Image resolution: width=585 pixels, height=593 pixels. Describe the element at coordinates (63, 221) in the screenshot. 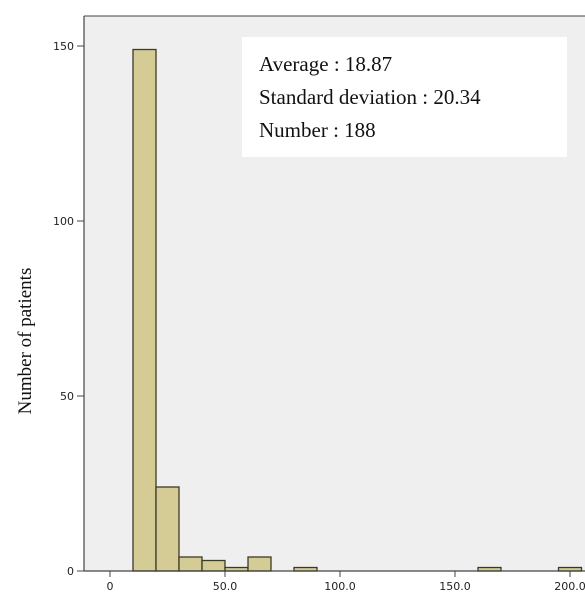

I see `y-tick-label: 100` at that location.